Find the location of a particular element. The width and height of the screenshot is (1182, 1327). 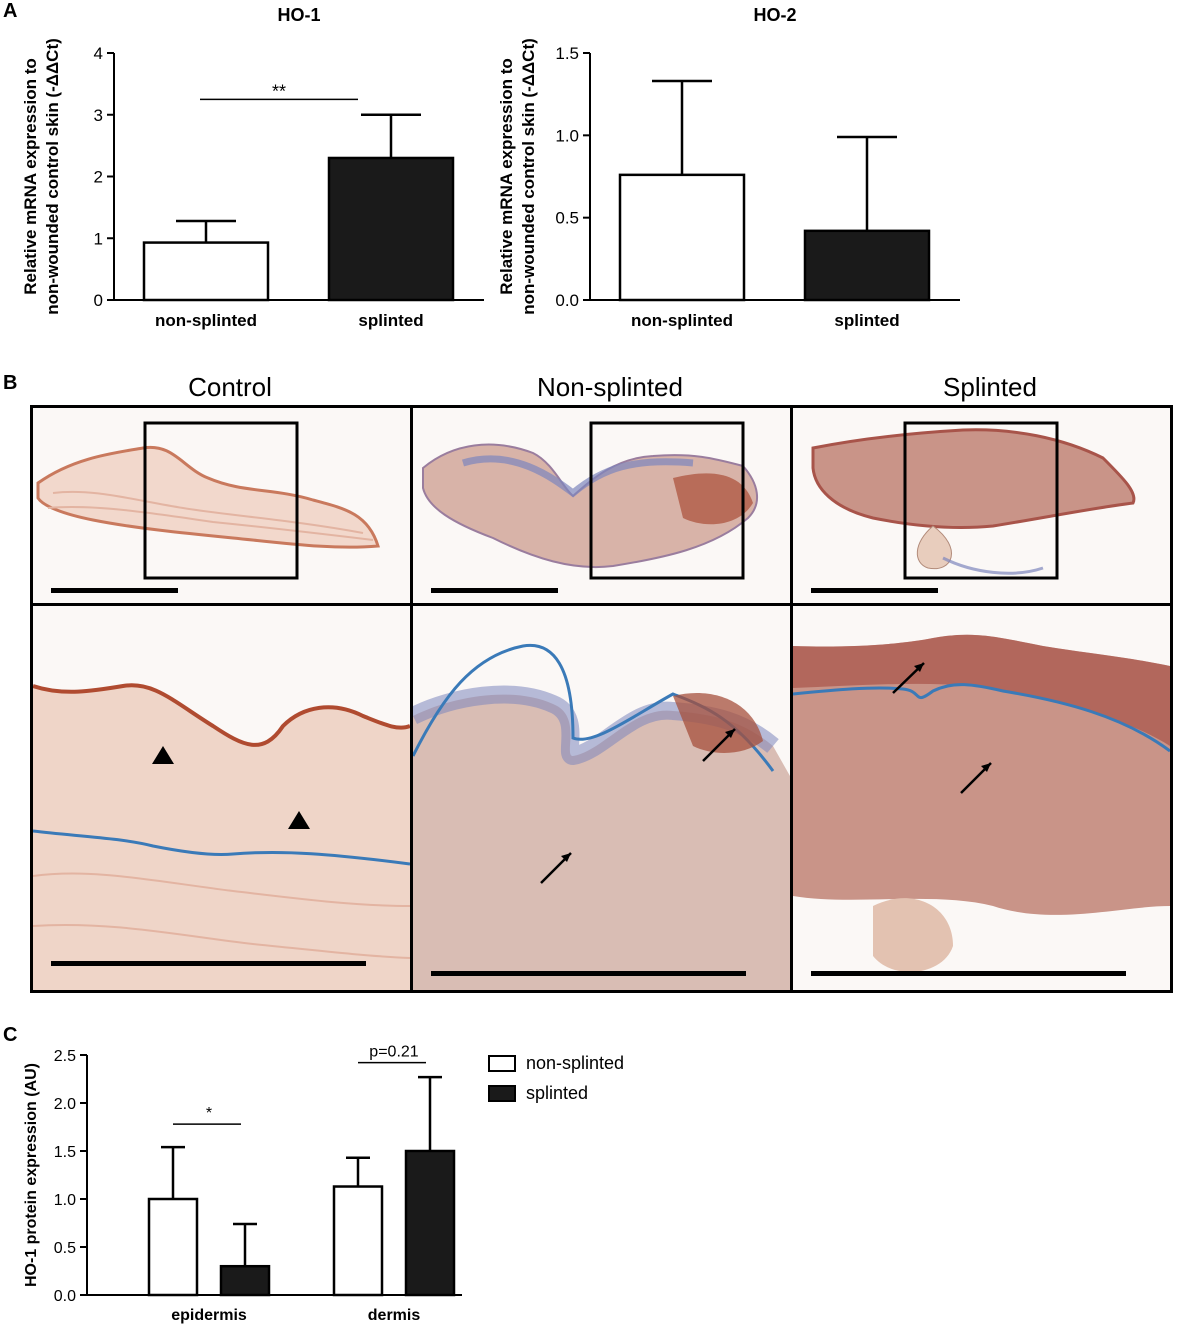

panel-label-b: B is located at coordinates (10, 383).